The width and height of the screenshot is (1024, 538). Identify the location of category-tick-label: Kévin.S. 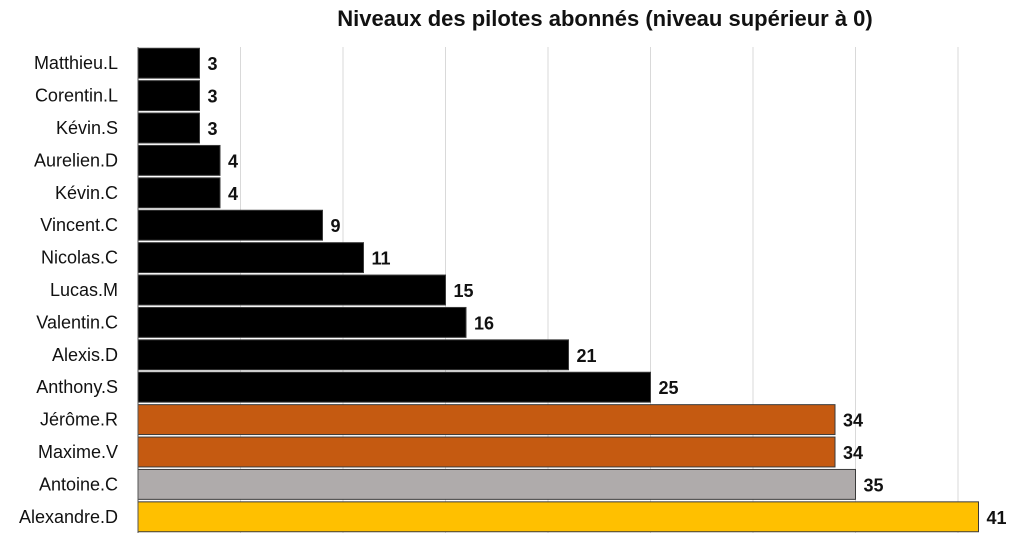
(87, 128).